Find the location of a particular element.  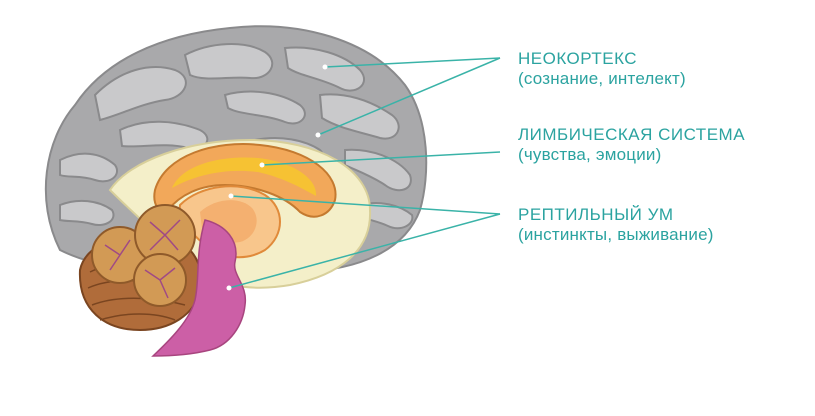

limbic-label: ЛИМБИЧЕСКАЯ СИСТЕМА (чувства, эмоции) is located at coordinates (631, 145).